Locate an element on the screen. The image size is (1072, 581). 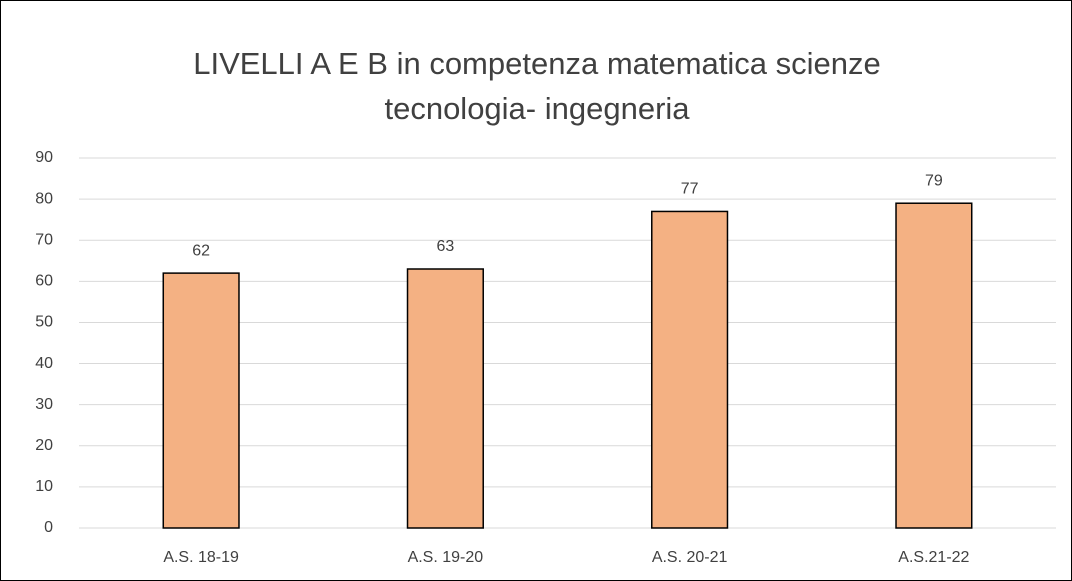
data-label: 79 is located at coordinates (934, 180).